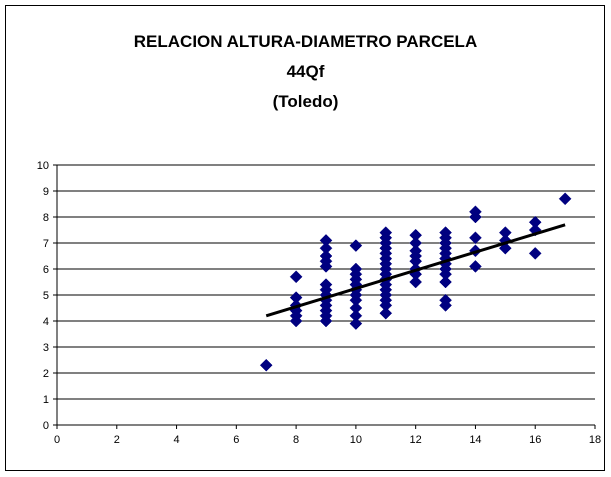 The height and width of the screenshot is (477, 611). I want to click on tick-label-x: 14, so click(475, 440).